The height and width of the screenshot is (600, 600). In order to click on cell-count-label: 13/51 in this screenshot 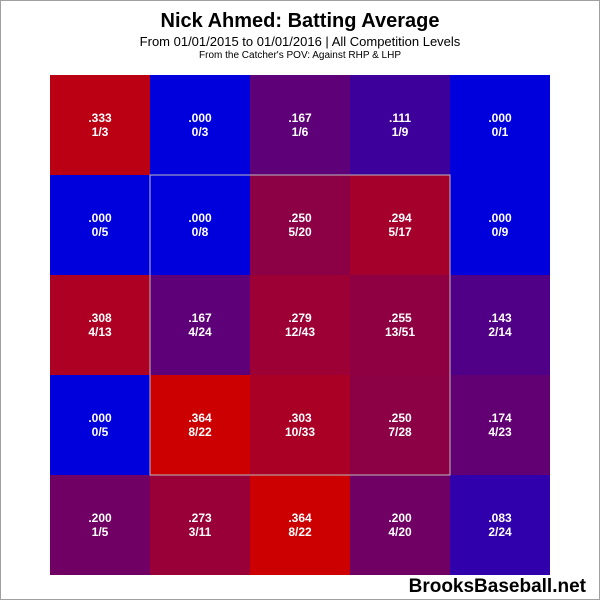, I will do `click(400, 332)`.